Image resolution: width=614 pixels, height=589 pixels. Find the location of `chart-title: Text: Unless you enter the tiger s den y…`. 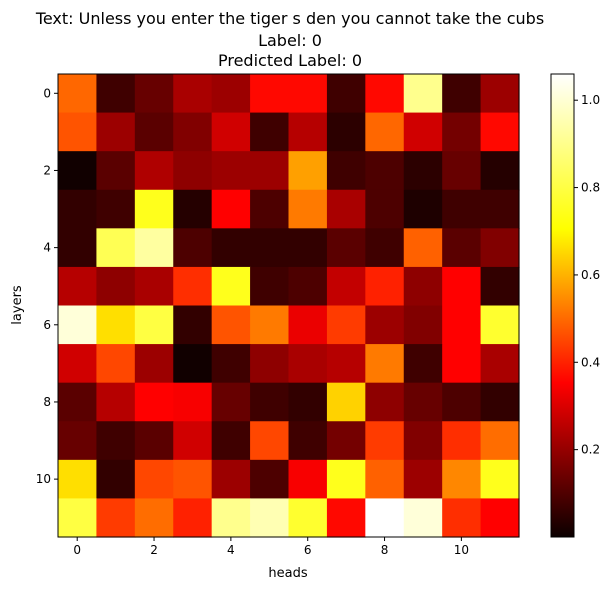

chart-title: Text: Unless you enter the tiger s den y… is located at coordinates (290, 18).